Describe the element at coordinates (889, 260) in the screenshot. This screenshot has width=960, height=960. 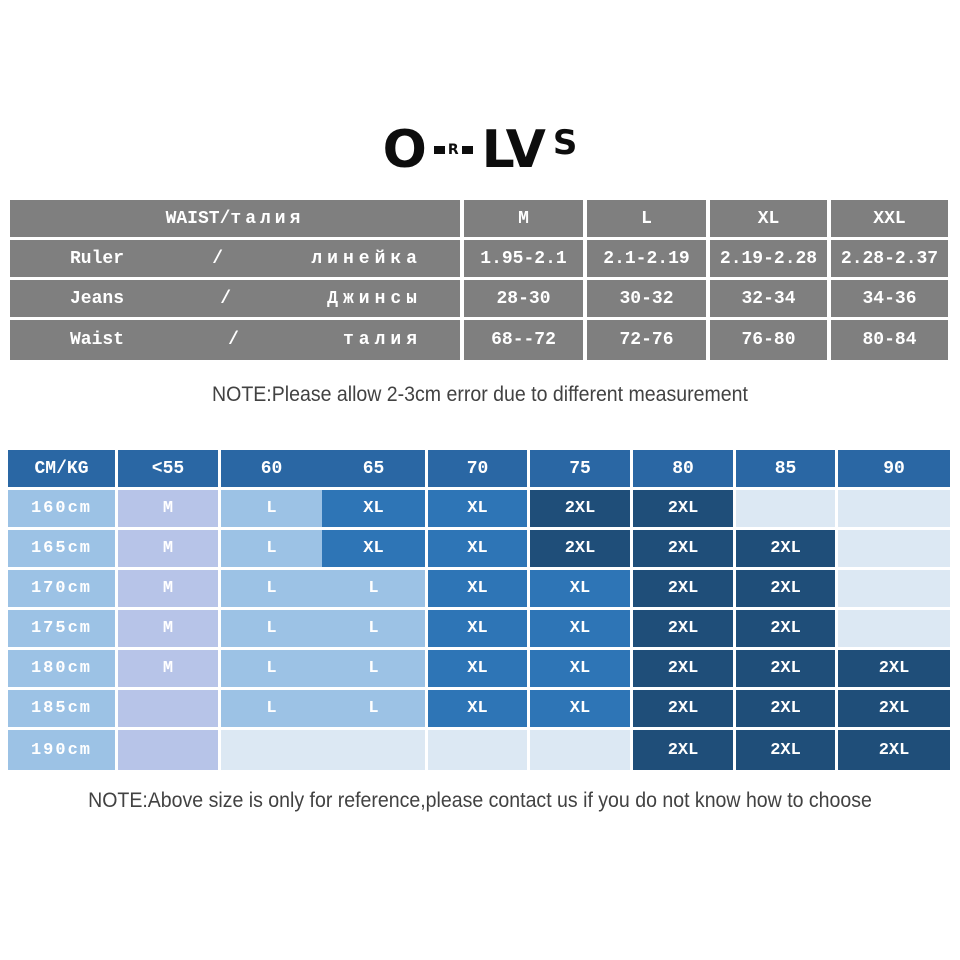
I see `waist-value-cell: 2.28-2.37` at that location.